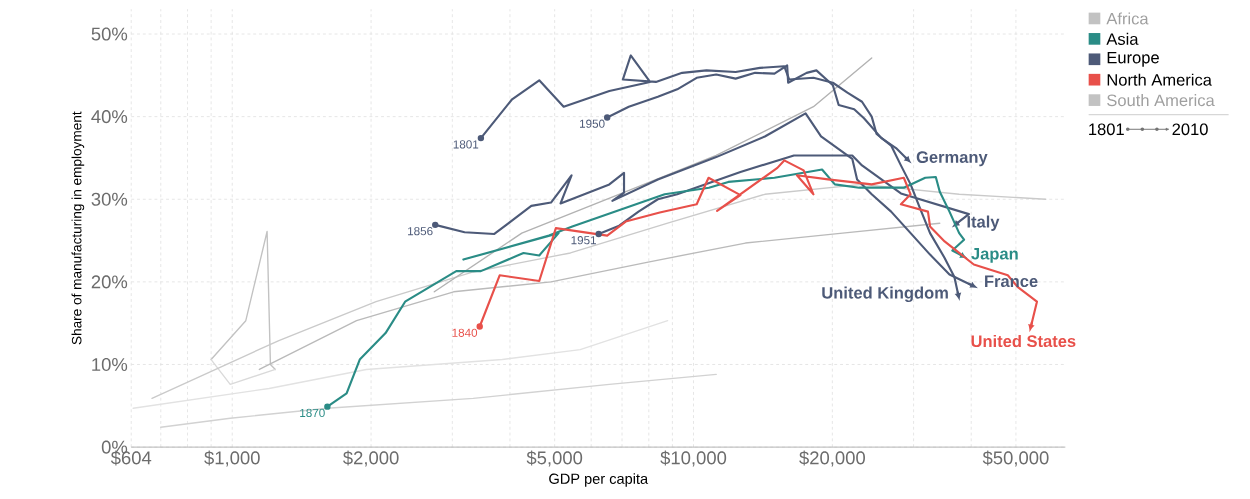  Describe the element at coordinates (312, 413) in the screenshot. I see `annotation: 1870` at that location.